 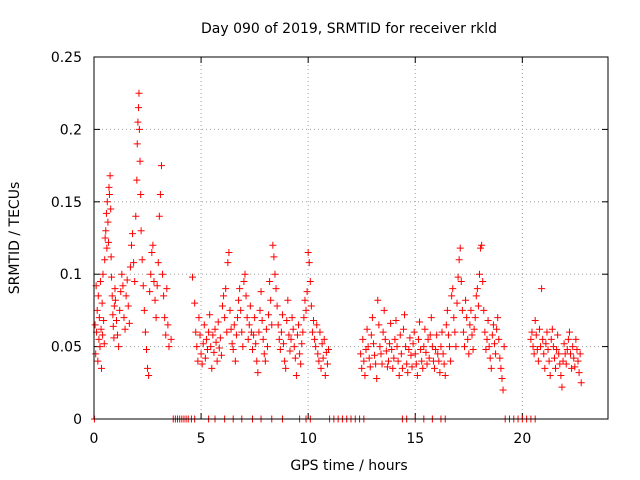 What do you see at coordinates (522, 439) in the screenshot?
I see `x-tick-label: 20` at bounding box center [522, 439].